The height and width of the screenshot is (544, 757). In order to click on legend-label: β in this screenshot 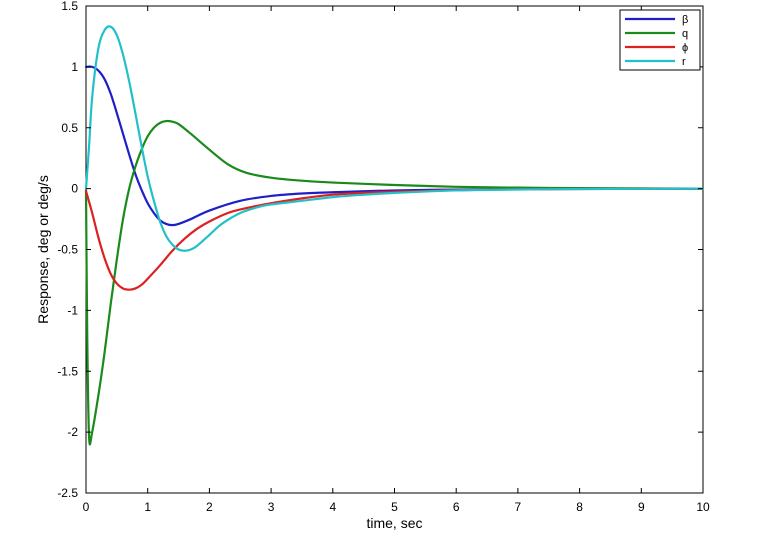, I will do `click(685, 20)`.